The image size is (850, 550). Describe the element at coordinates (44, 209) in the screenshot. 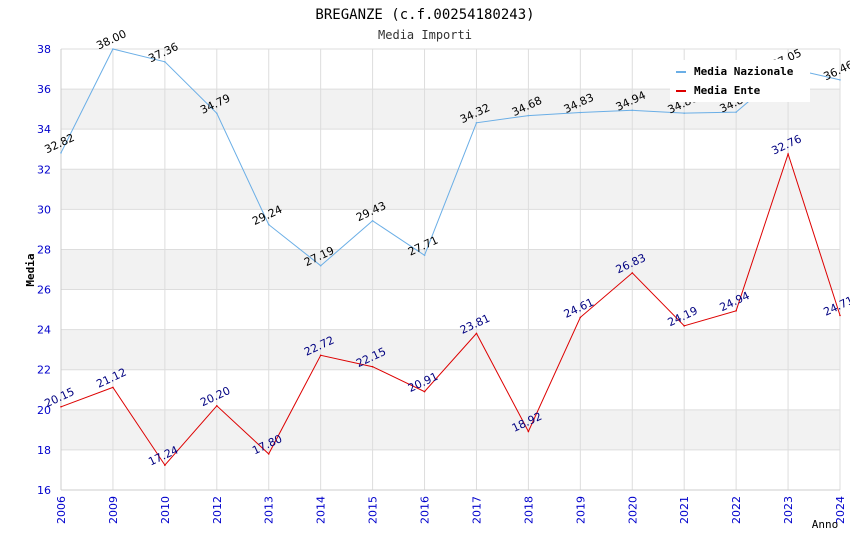

I see `y-tick-label: 30` at that location.